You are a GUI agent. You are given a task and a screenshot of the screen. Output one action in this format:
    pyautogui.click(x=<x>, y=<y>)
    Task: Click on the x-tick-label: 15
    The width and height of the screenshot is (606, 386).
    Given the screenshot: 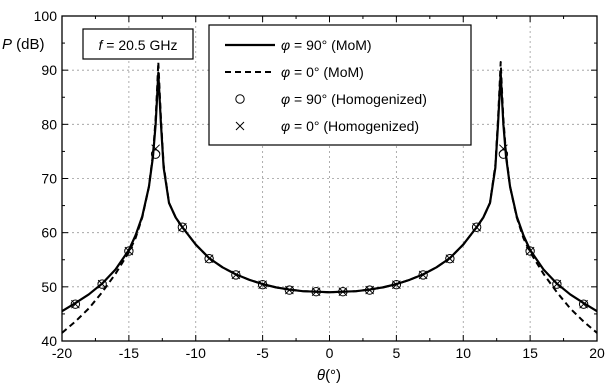 What is the action you would take?
    pyautogui.click(x=530, y=353)
    